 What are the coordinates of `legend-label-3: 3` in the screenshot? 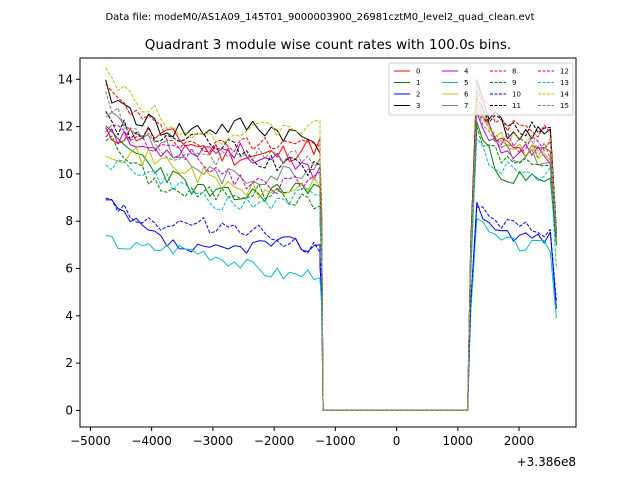 It's located at (418, 106).